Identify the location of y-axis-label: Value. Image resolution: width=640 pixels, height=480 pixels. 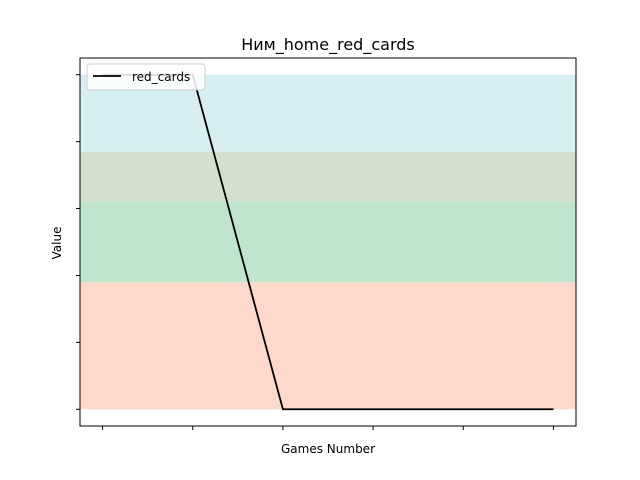
(57, 243).